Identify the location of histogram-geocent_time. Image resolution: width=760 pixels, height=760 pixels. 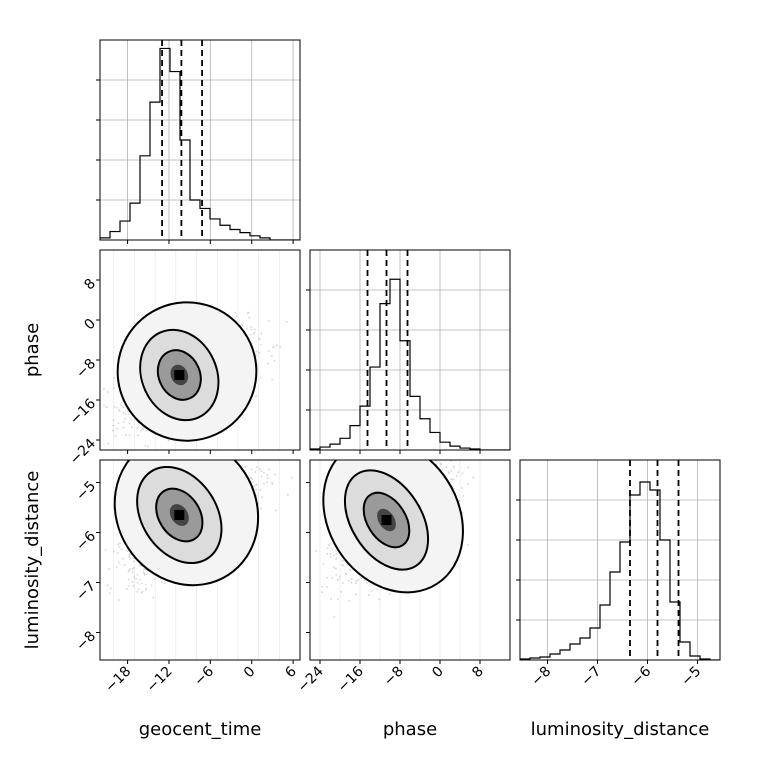
(200, 143).